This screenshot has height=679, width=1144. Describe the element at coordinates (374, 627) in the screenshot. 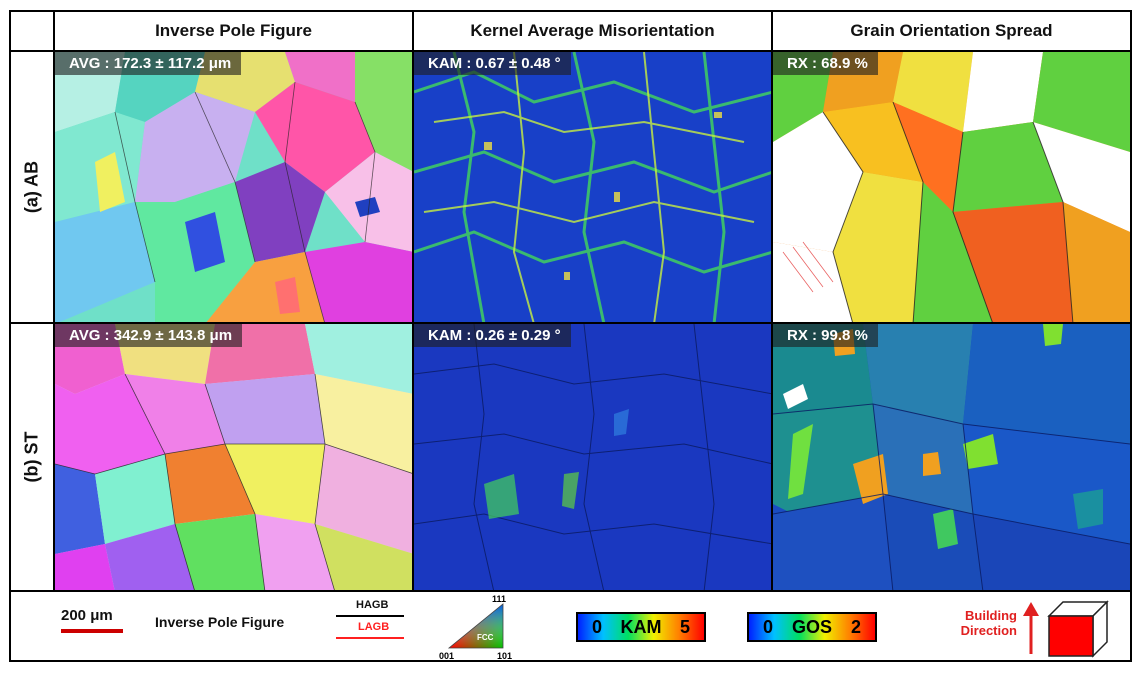

I see `lagb-label: LAGB` at that location.